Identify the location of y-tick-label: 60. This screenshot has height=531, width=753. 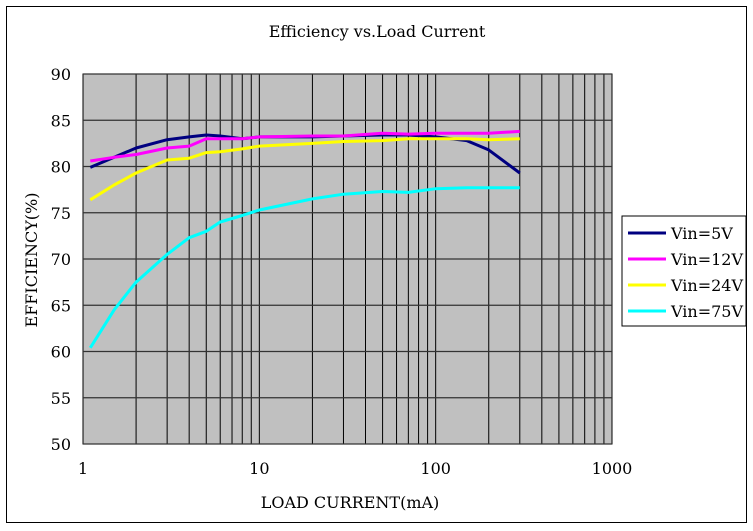
(61, 352).